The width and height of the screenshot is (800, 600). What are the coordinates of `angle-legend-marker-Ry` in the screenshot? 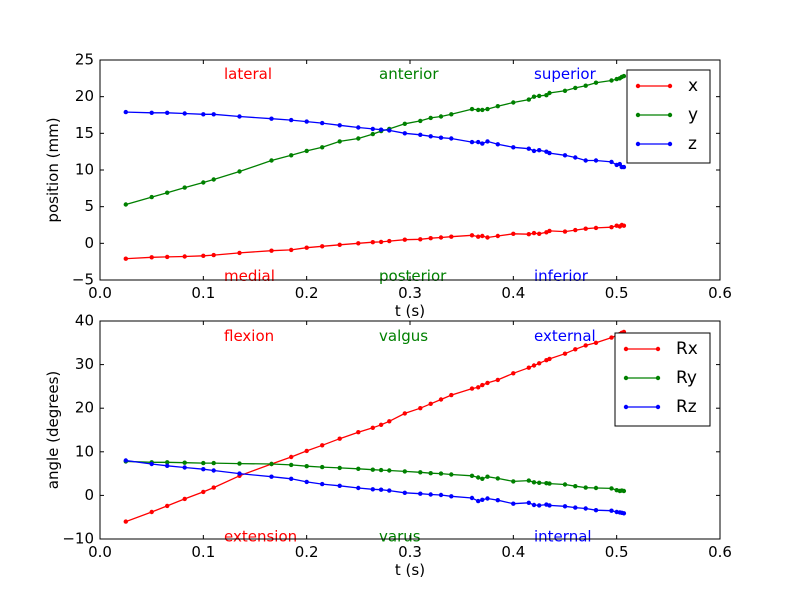 It's located at (658, 378).